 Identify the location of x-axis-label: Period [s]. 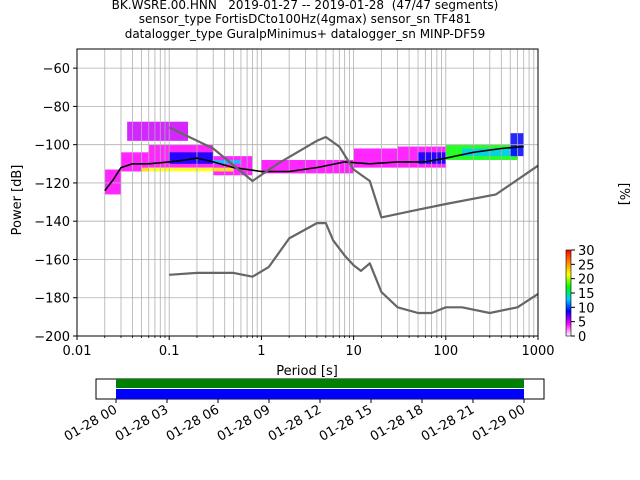
(307, 371).